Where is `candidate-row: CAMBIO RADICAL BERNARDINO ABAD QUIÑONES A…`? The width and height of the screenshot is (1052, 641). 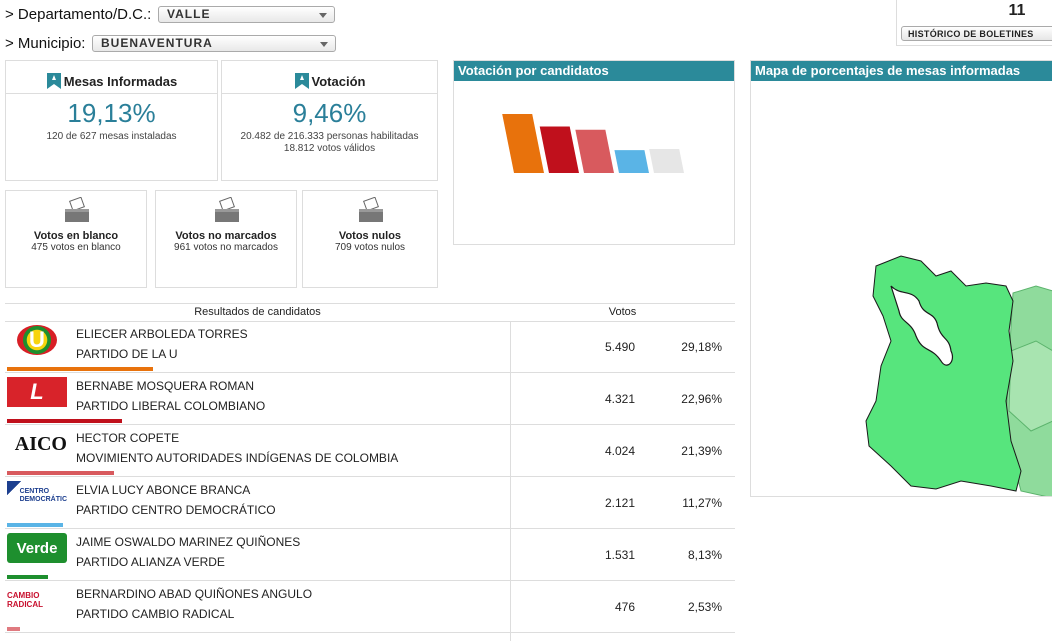
candidate-row: CAMBIO RADICAL BERNARDINO ABAD QUIÑONES A… is located at coordinates (370, 607).